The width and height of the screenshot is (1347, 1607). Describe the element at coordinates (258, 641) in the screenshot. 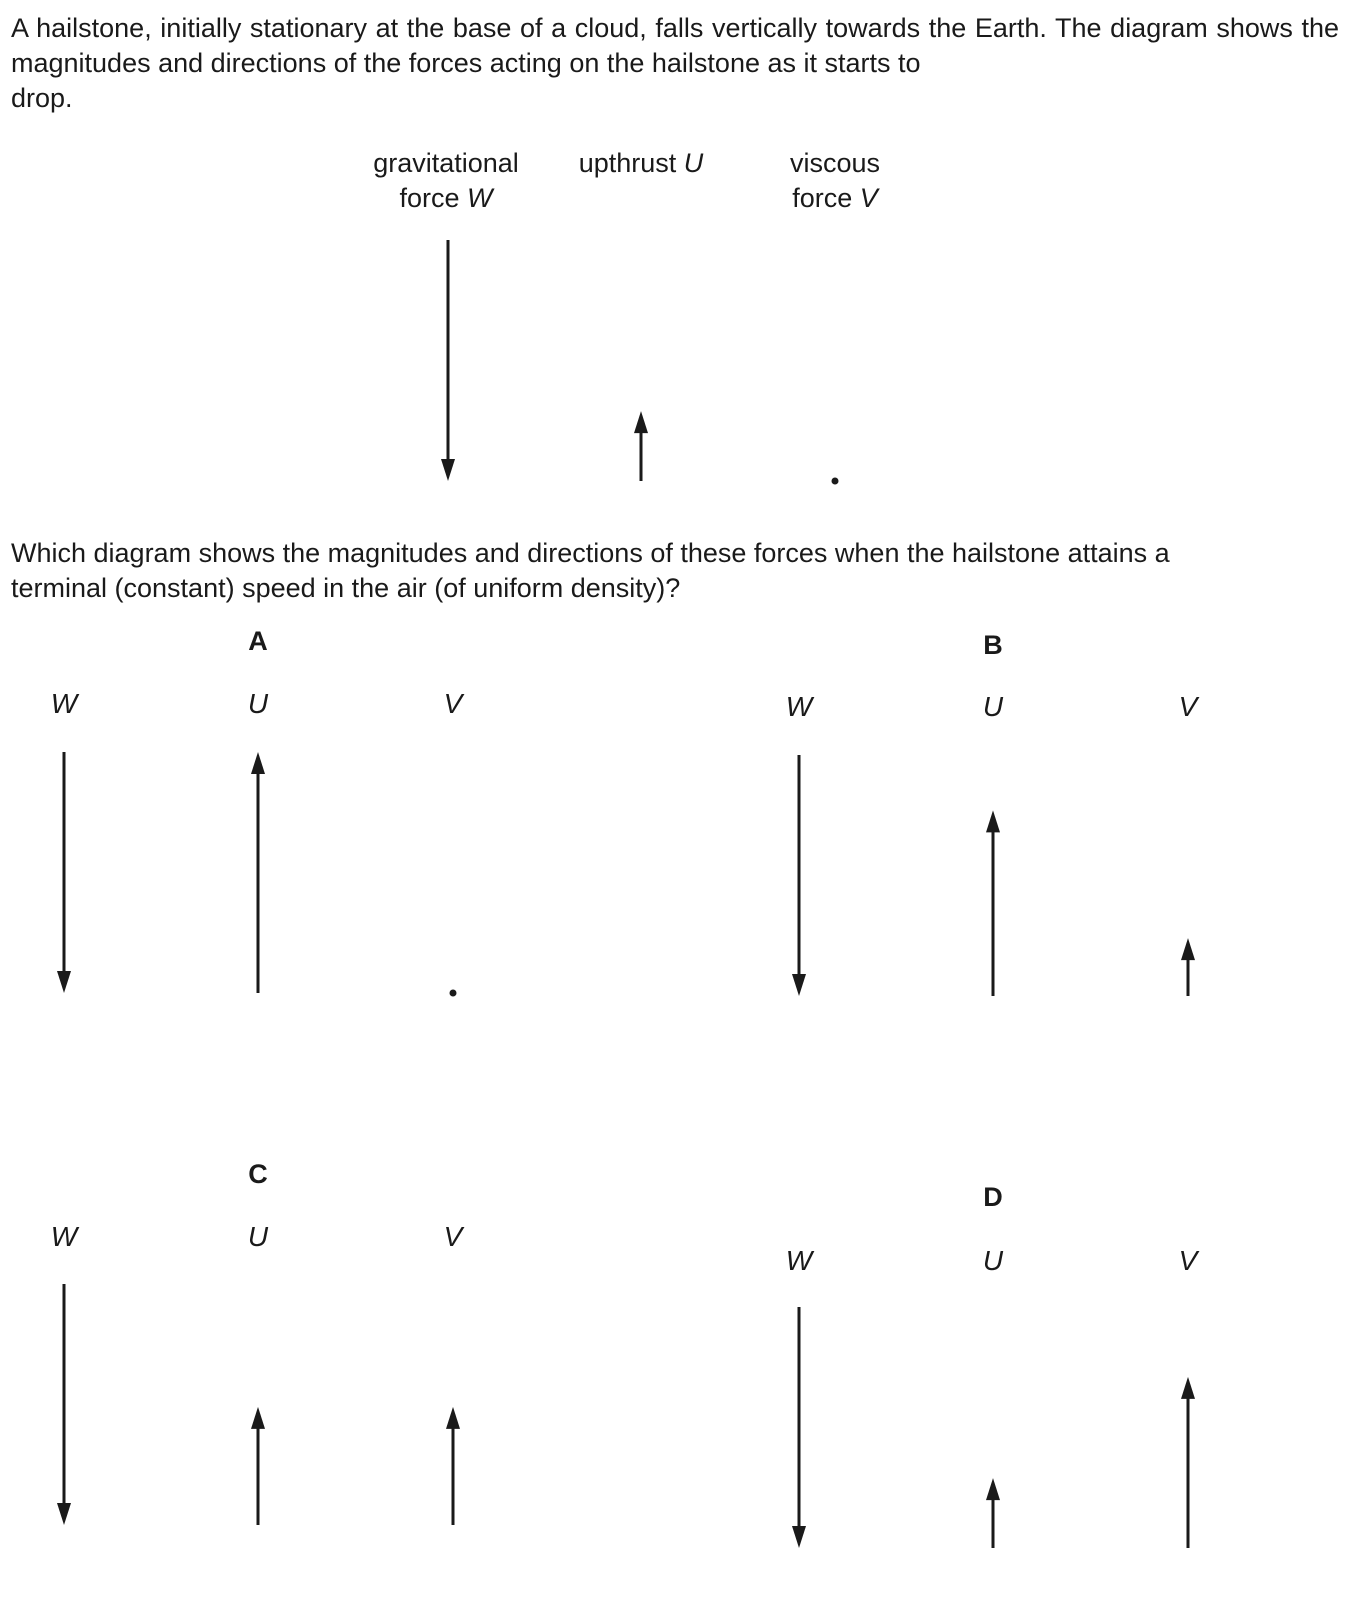

I see `option-a-label: A` at that location.